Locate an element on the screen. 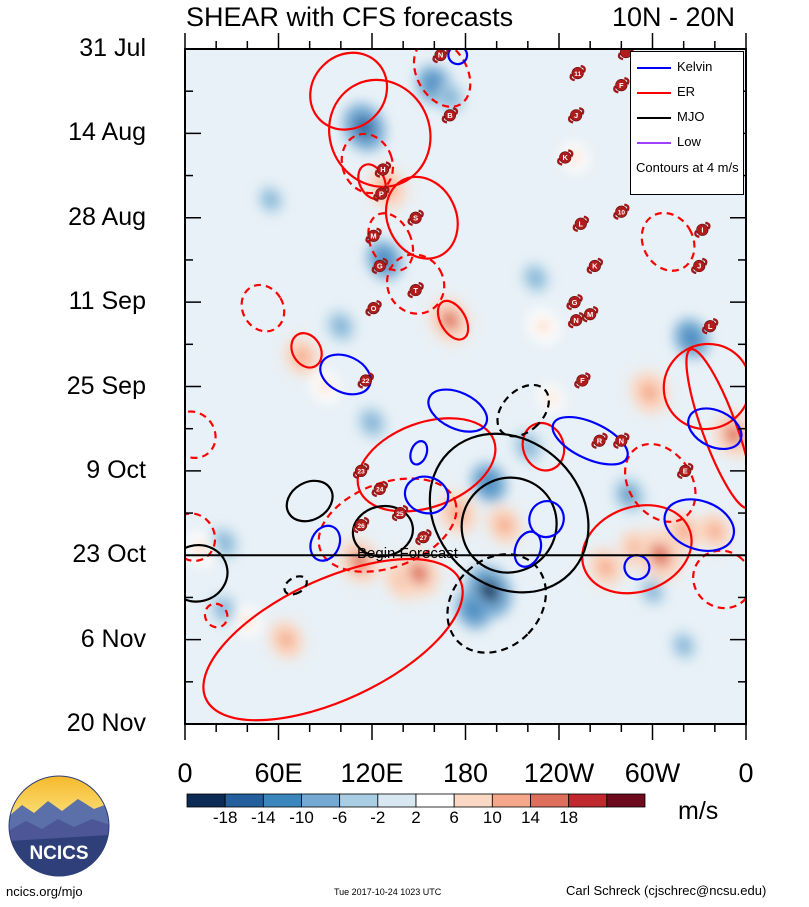  storm-marker: 22 is located at coordinates (365, 380).